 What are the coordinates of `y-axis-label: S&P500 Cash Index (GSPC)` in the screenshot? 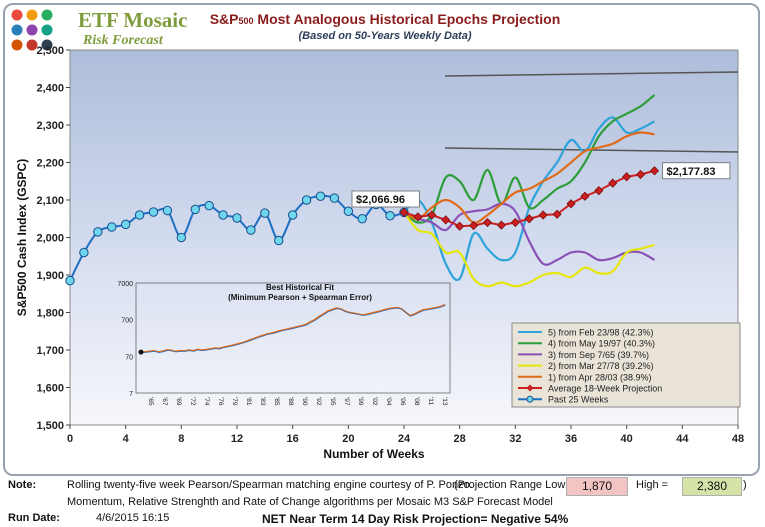 It's located at (22, 237).